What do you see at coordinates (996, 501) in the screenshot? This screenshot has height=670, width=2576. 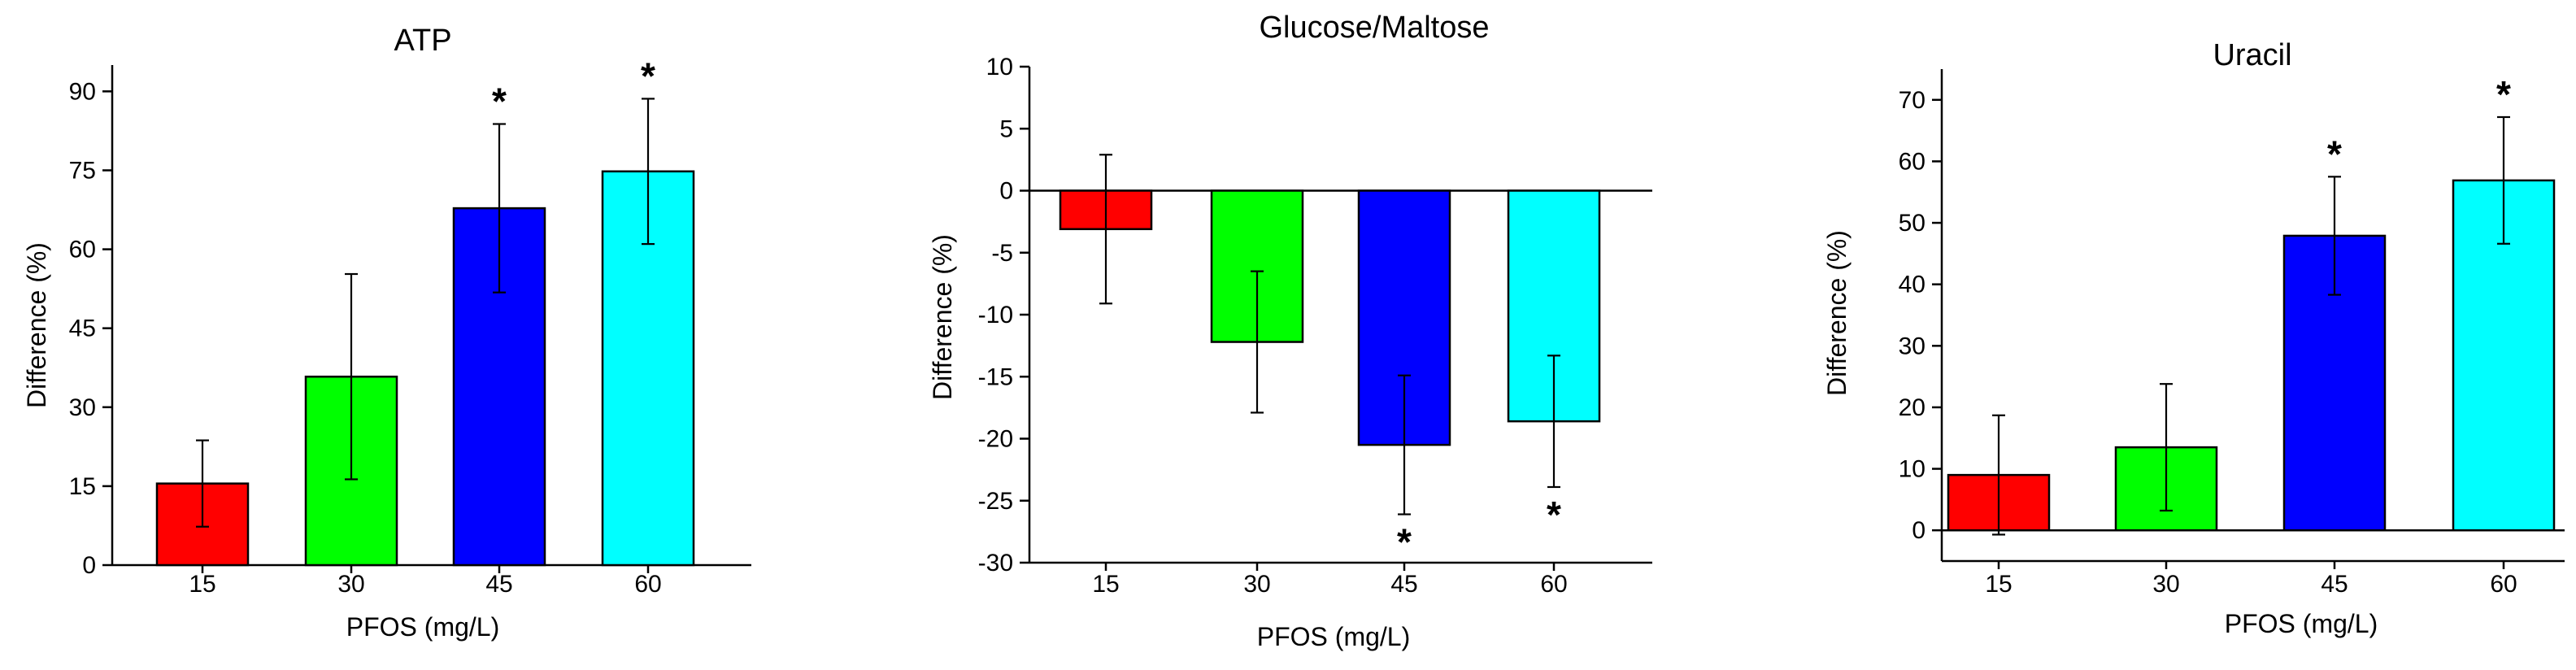 I see `y-tick-label: -25` at bounding box center [996, 501].